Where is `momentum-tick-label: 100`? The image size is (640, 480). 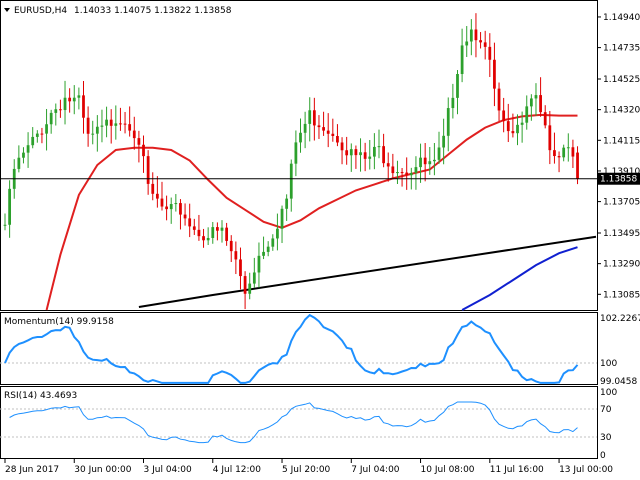
momentum-tick-label: 100 is located at coordinates (608, 364).